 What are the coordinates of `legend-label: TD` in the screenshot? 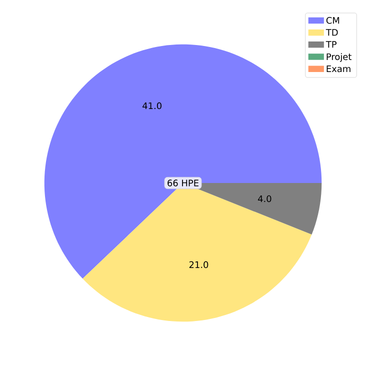 It's located at (332, 32).